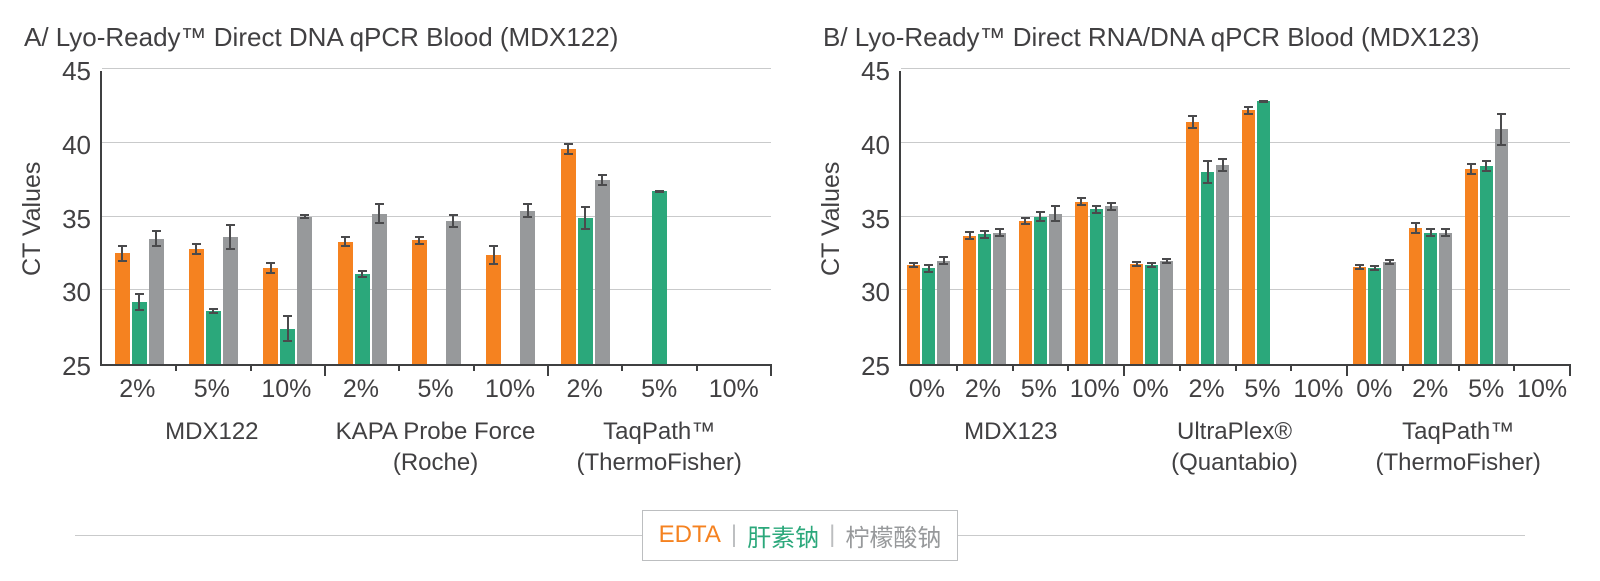 Image resolution: width=1600 pixels, height=581 pixels. I want to click on y-tick-label: 35, so click(875, 218).